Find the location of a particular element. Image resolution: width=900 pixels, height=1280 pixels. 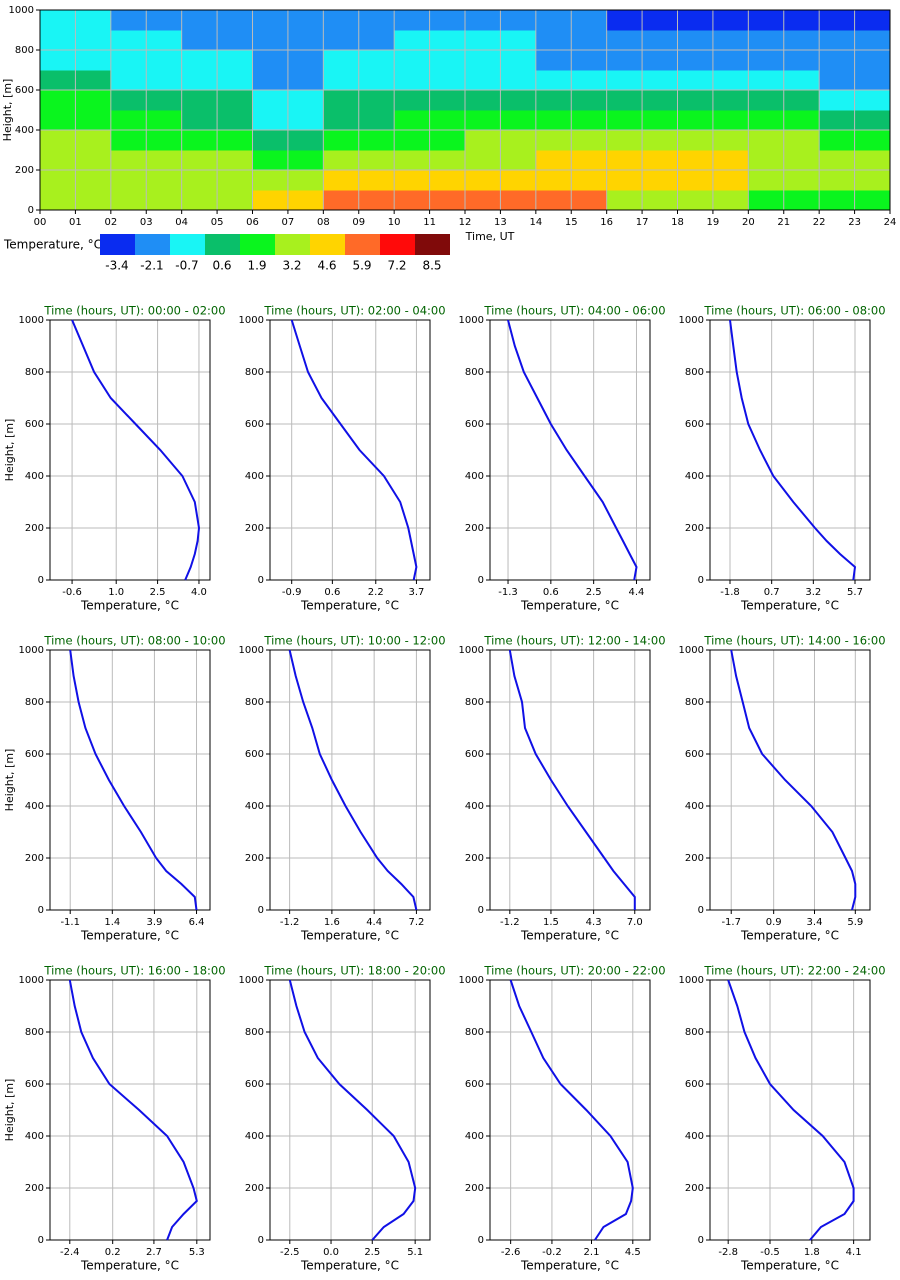

x-tick-label: 3.7 is located at coordinates (416, 592).